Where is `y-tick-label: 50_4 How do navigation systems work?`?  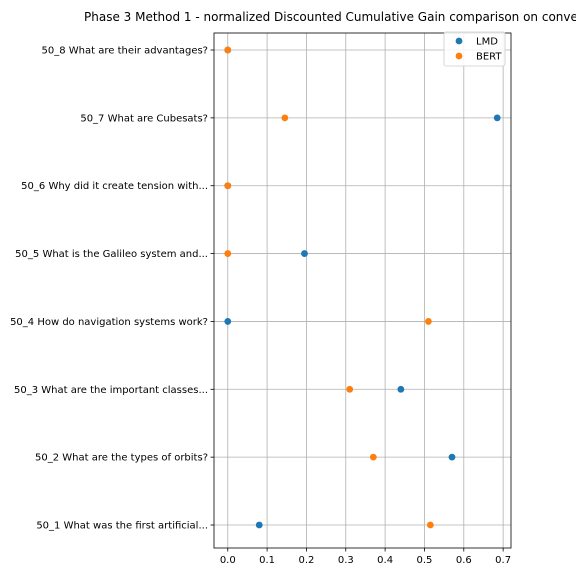
y-tick-label: 50_4 How do navigation systems work? is located at coordinates (109, 322).